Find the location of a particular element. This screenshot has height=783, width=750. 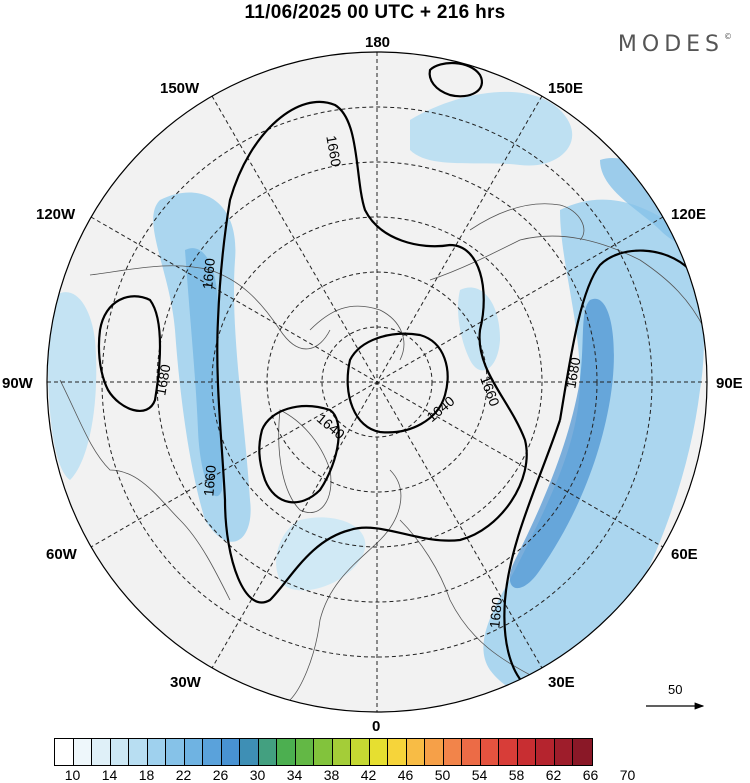

lon-label-120e: 120E is located at coordinates (689, 214).